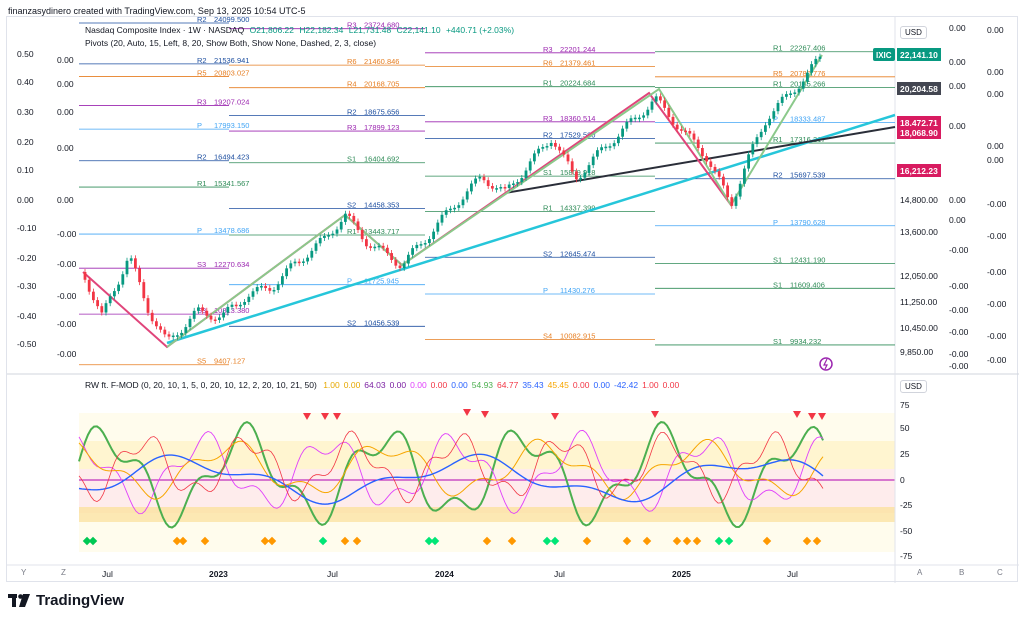 The width and height of the screenshot is (1024, 622). Describe the element at coordinates (487, 427) in the screenshot. I see `osc-band-top2` at that location.